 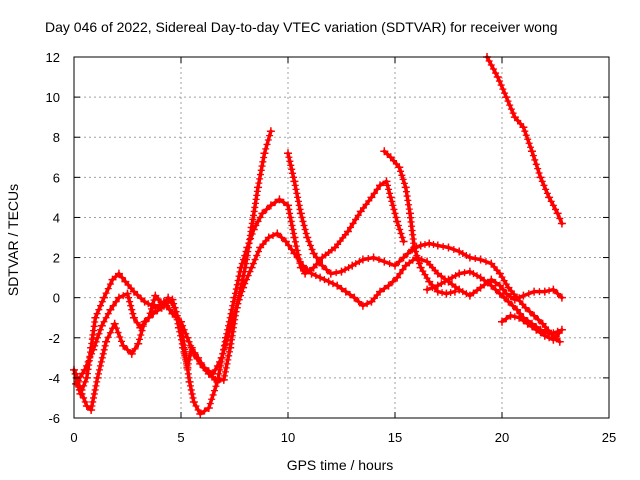 What do you see at coordinates (180, 437) in the screenshot?
I see `x-tick-label: 5` at bounding box center [180, 437].